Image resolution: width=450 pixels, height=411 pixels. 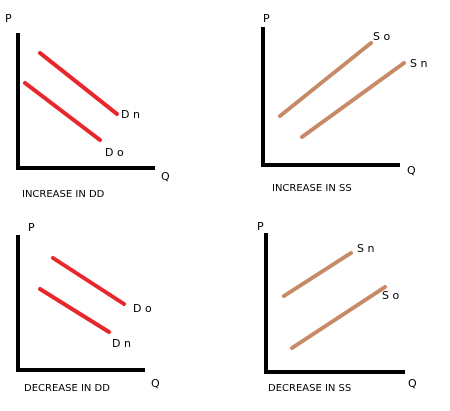 I want to click on panel-decrease-dd: P Q D o D n DECREASE IN DD, so click(x=88, y=307).